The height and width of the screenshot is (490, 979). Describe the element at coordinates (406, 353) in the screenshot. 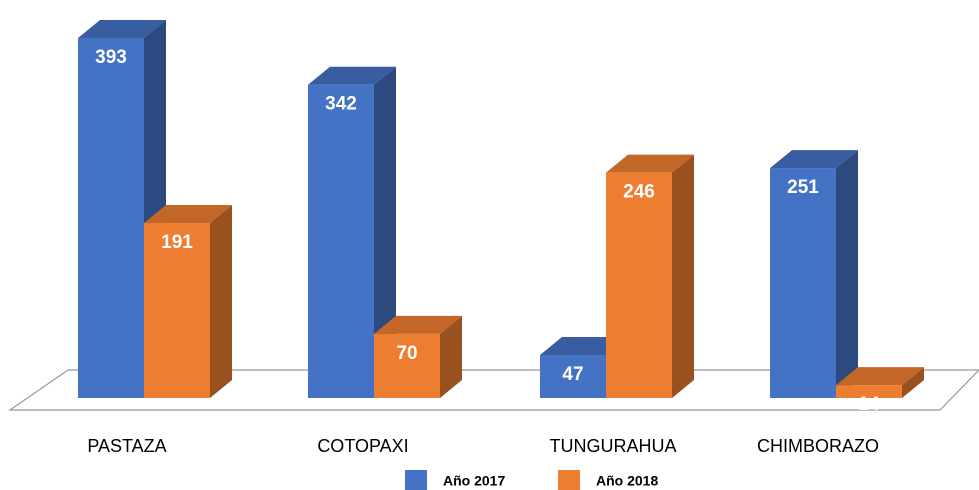

I see `value-label: 70` at that location.